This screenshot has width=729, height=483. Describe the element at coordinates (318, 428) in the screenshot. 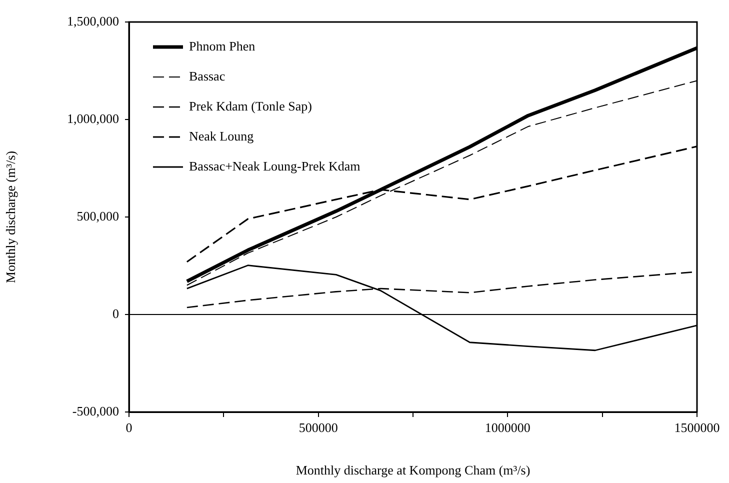

I see `x-tick-label: 500000` at that location.